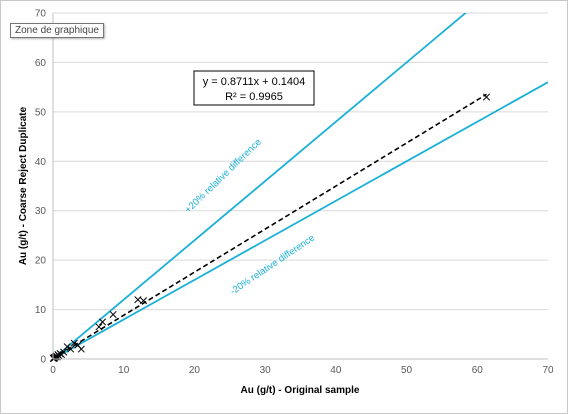  Describe the element at coordinates (43, 360) in the screenshot. I see `y-tick-label-0: 0` at that location.